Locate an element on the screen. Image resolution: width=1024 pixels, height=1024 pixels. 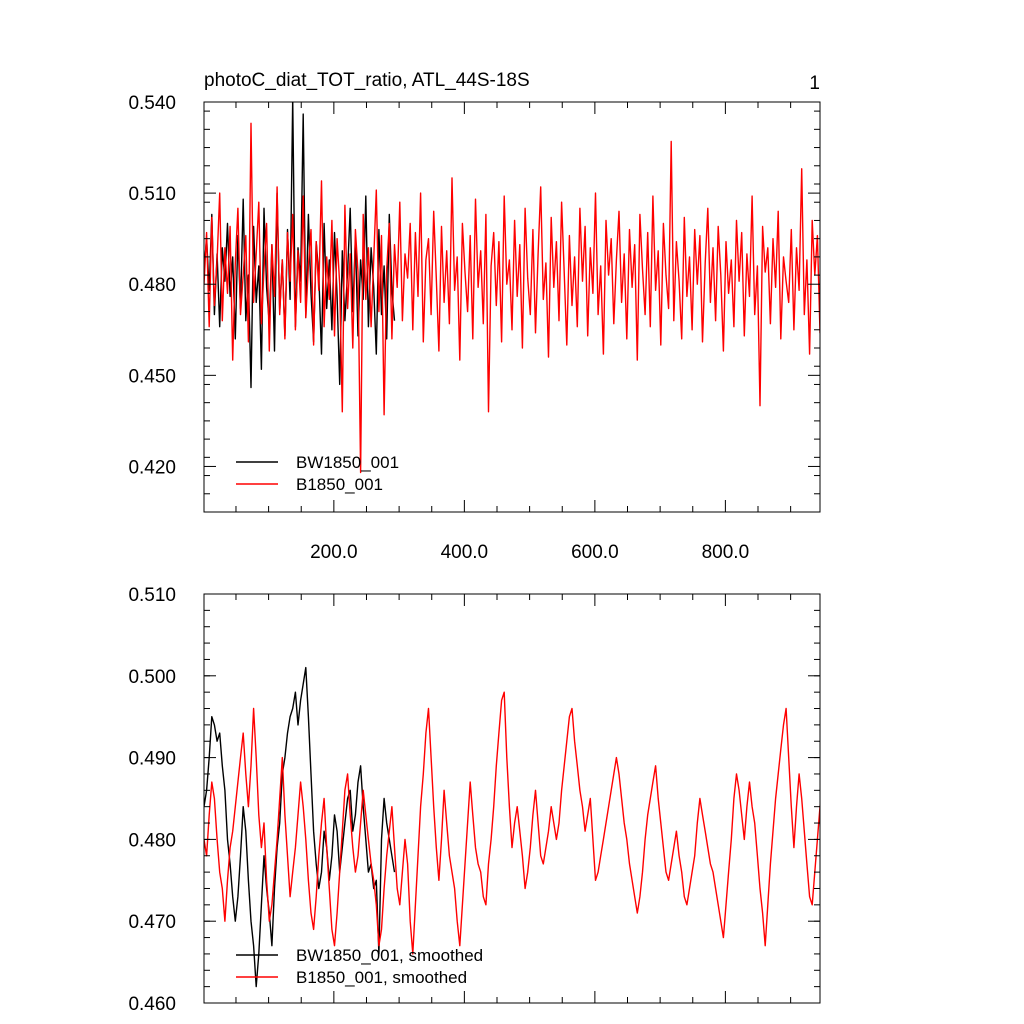
y-tick-label: 0.500 is located at coordinates (152, 677).